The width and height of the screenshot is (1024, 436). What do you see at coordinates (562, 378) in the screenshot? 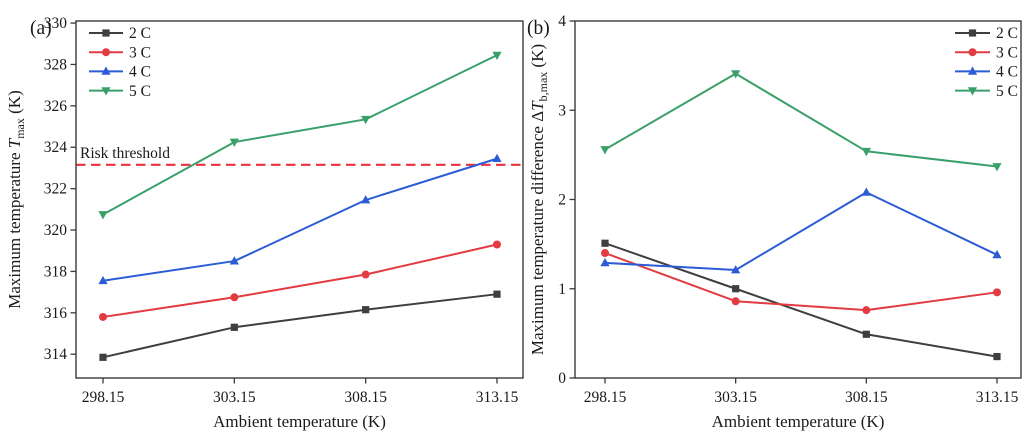
I see `y-tick-label: 0` at bounding box center [562, 378].